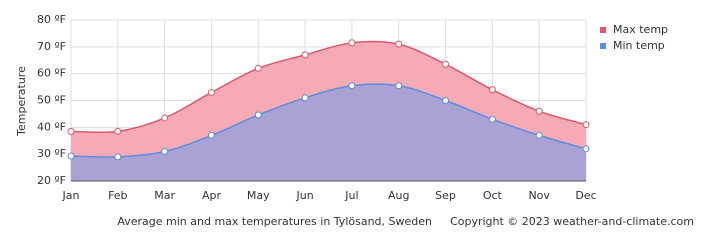 This screenshot has height=240, width=702. I want to click on x-tick-label: Apr, so click(212, 195).